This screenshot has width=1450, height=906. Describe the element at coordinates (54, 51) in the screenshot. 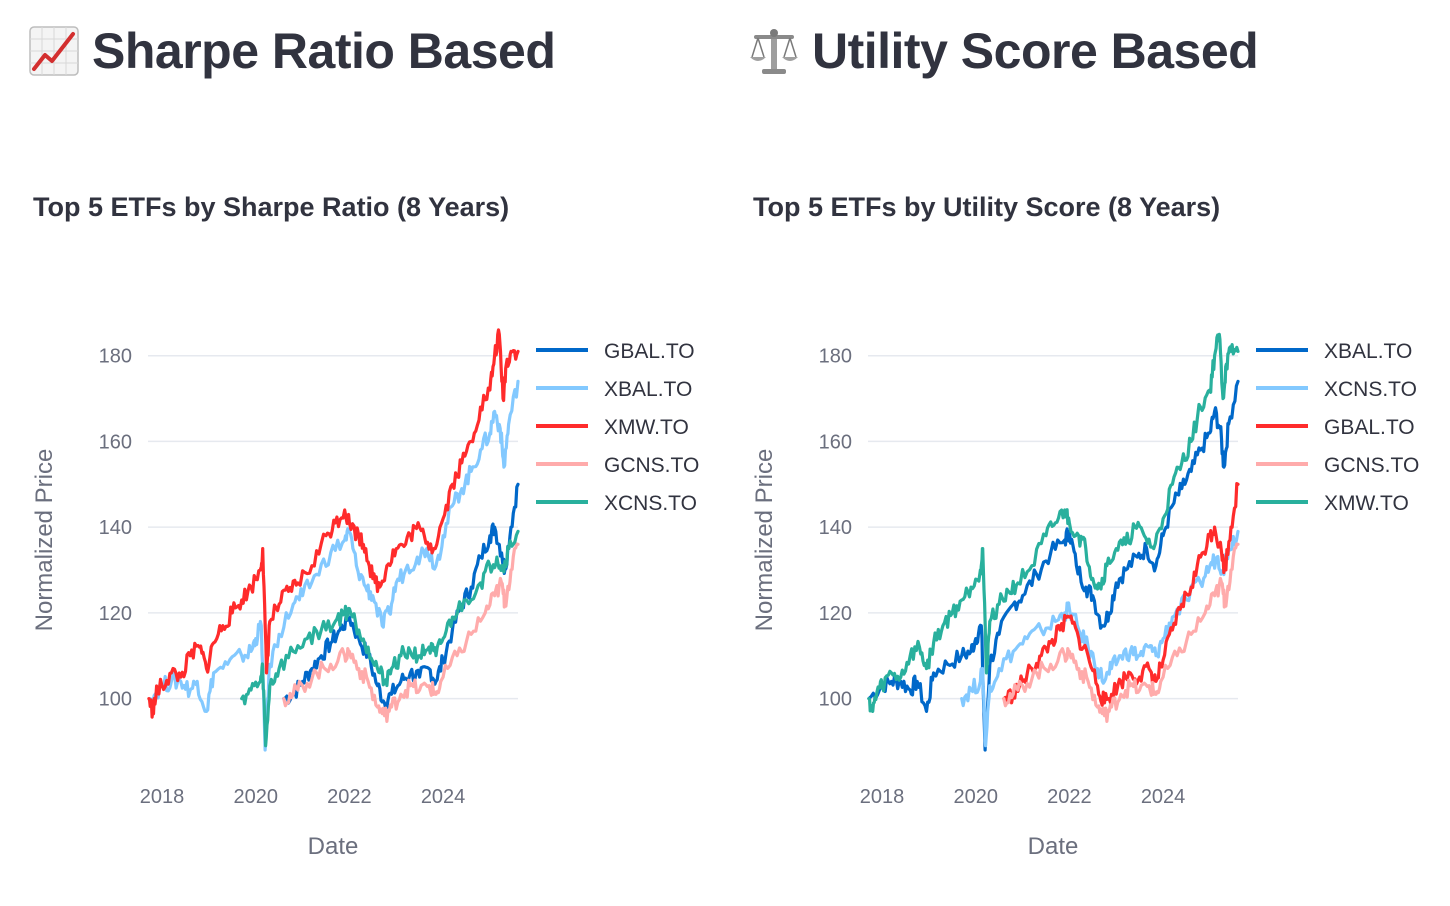

I see `chart-increasing-icon` at that location.